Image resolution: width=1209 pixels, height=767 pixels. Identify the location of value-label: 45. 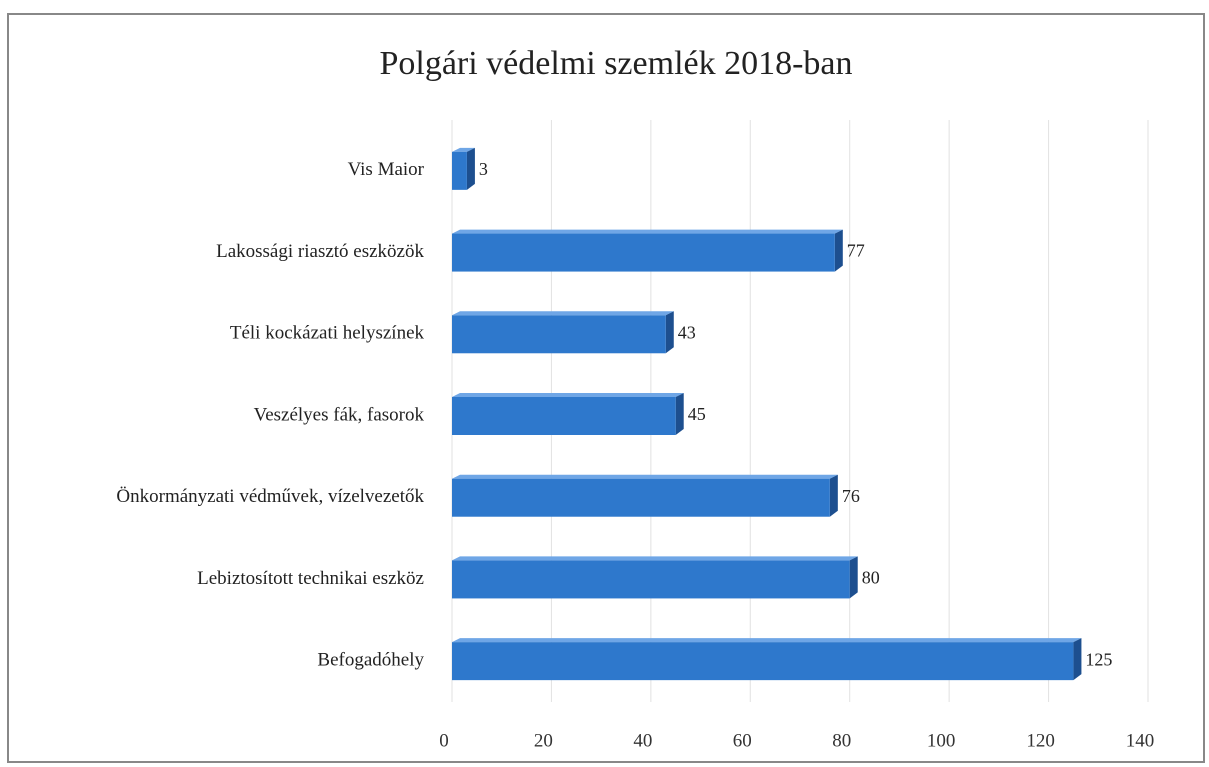
(697, 414).